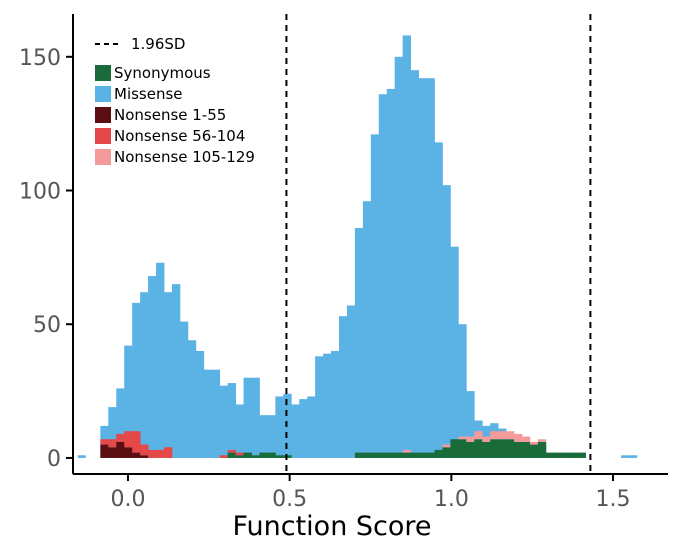  Describe the element at coordinates (179, 136) in the screenshot. I see `legend-label-nonsense-56-104: Nonsense 56-104` at that location.